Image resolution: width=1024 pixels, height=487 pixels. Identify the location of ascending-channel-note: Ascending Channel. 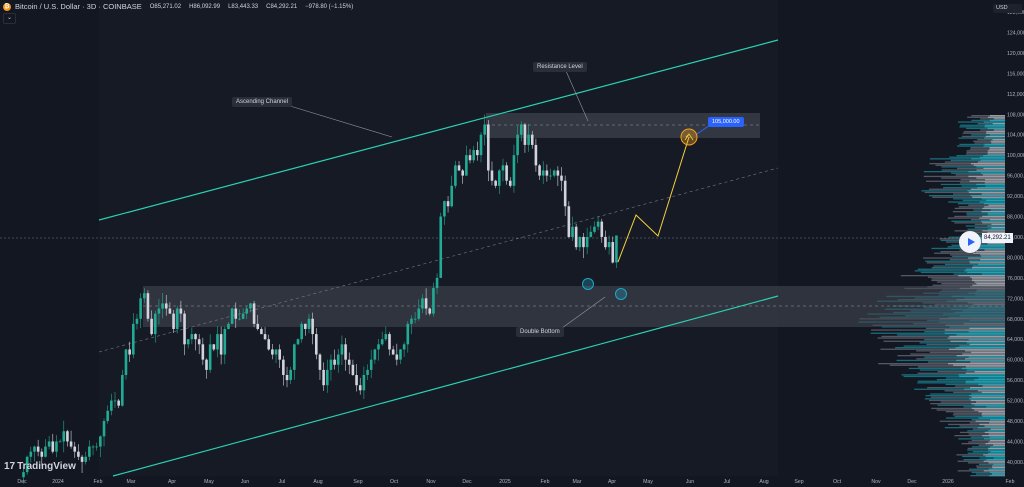
(262, 102).